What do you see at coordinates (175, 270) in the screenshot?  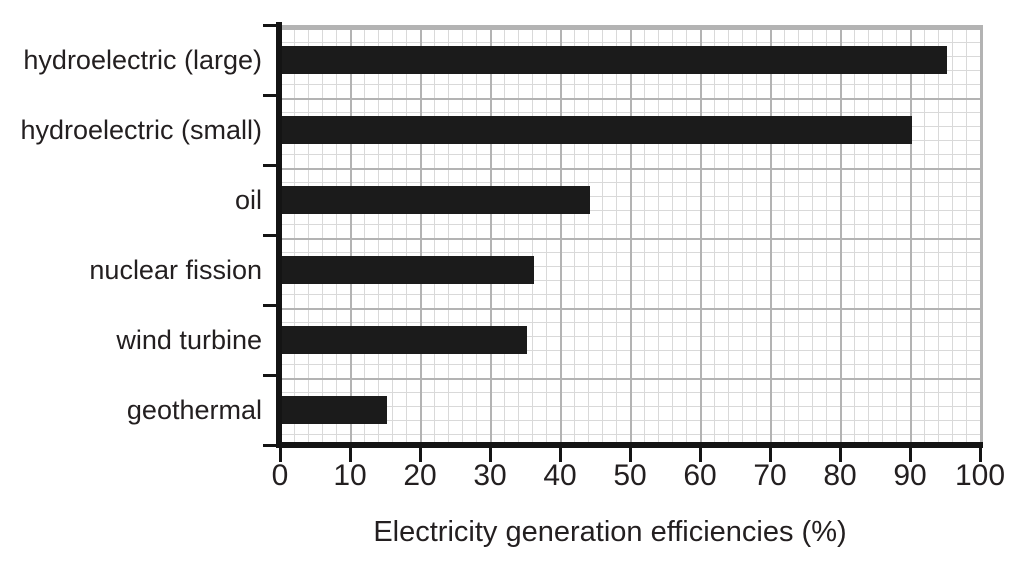 I see `category-label: nuclear fission` at bounding box center [175, 270].